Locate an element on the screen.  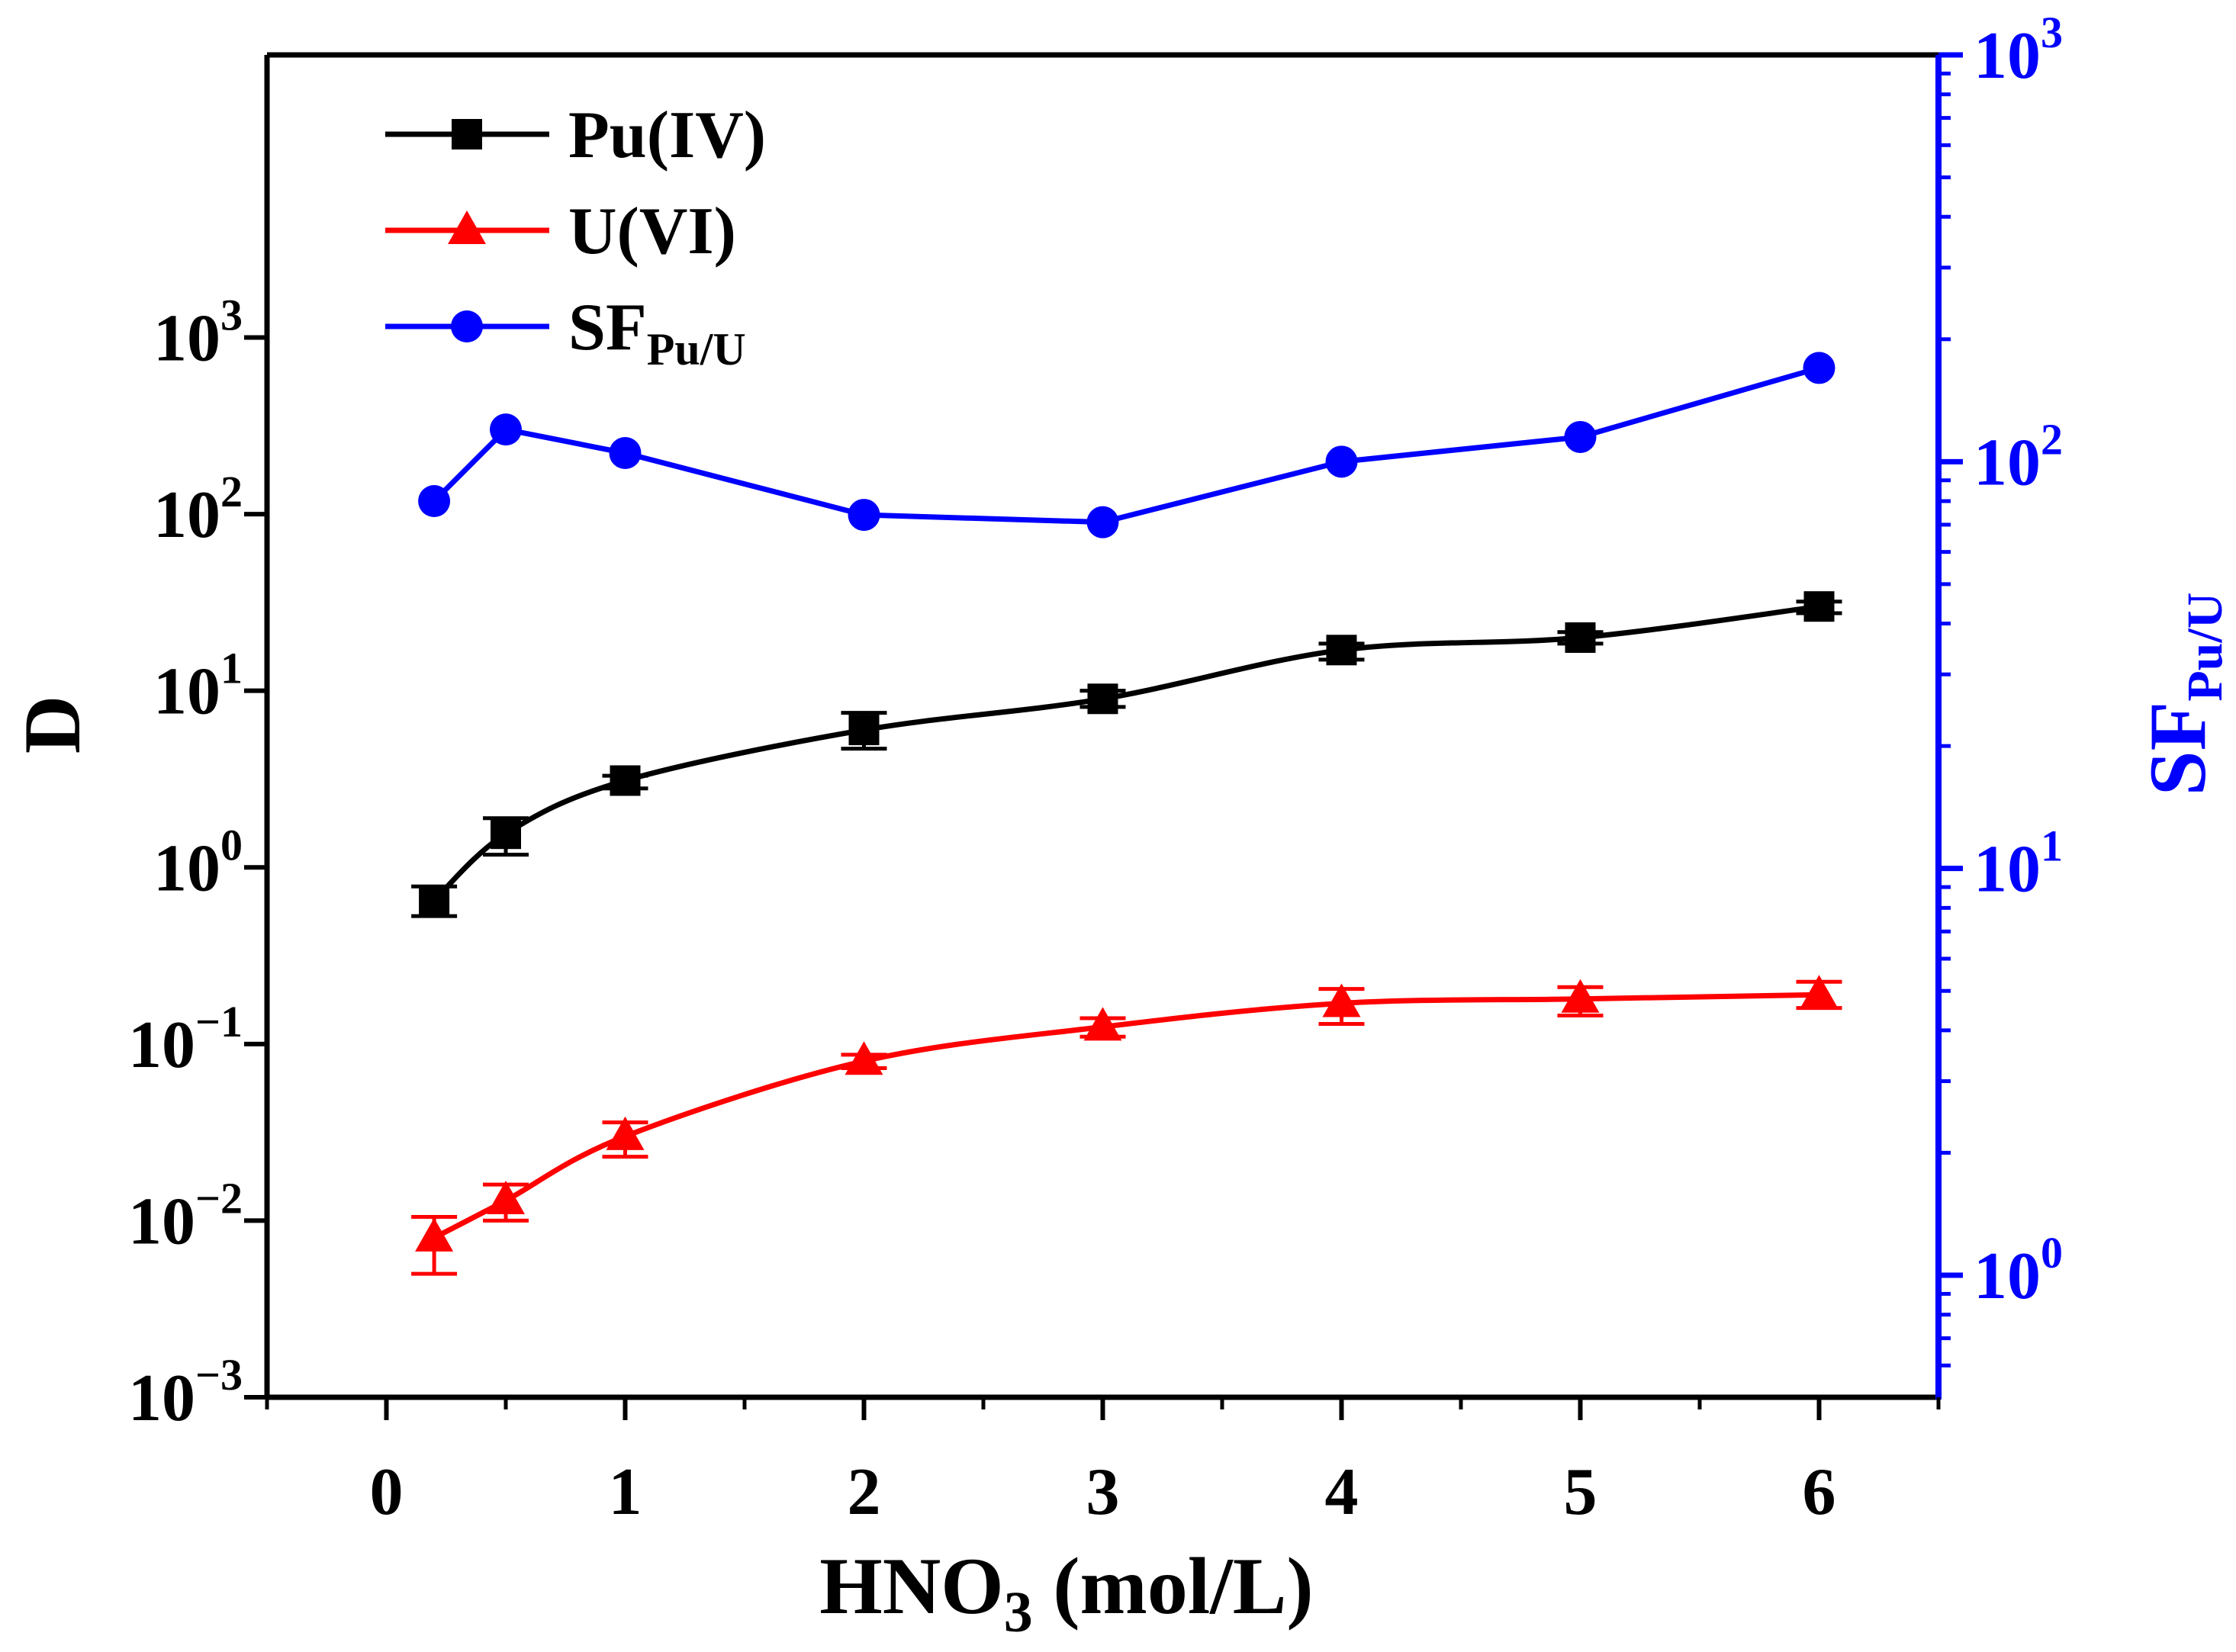
series-line is located at coordinates (1126, 445).